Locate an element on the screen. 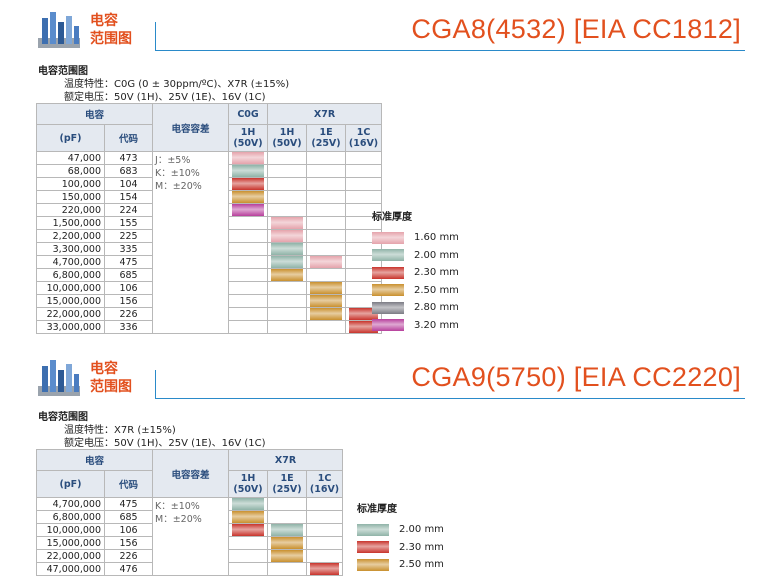 The image size is (775, 585). header-capacitance: 电容 is located at coordinates (94, 114).